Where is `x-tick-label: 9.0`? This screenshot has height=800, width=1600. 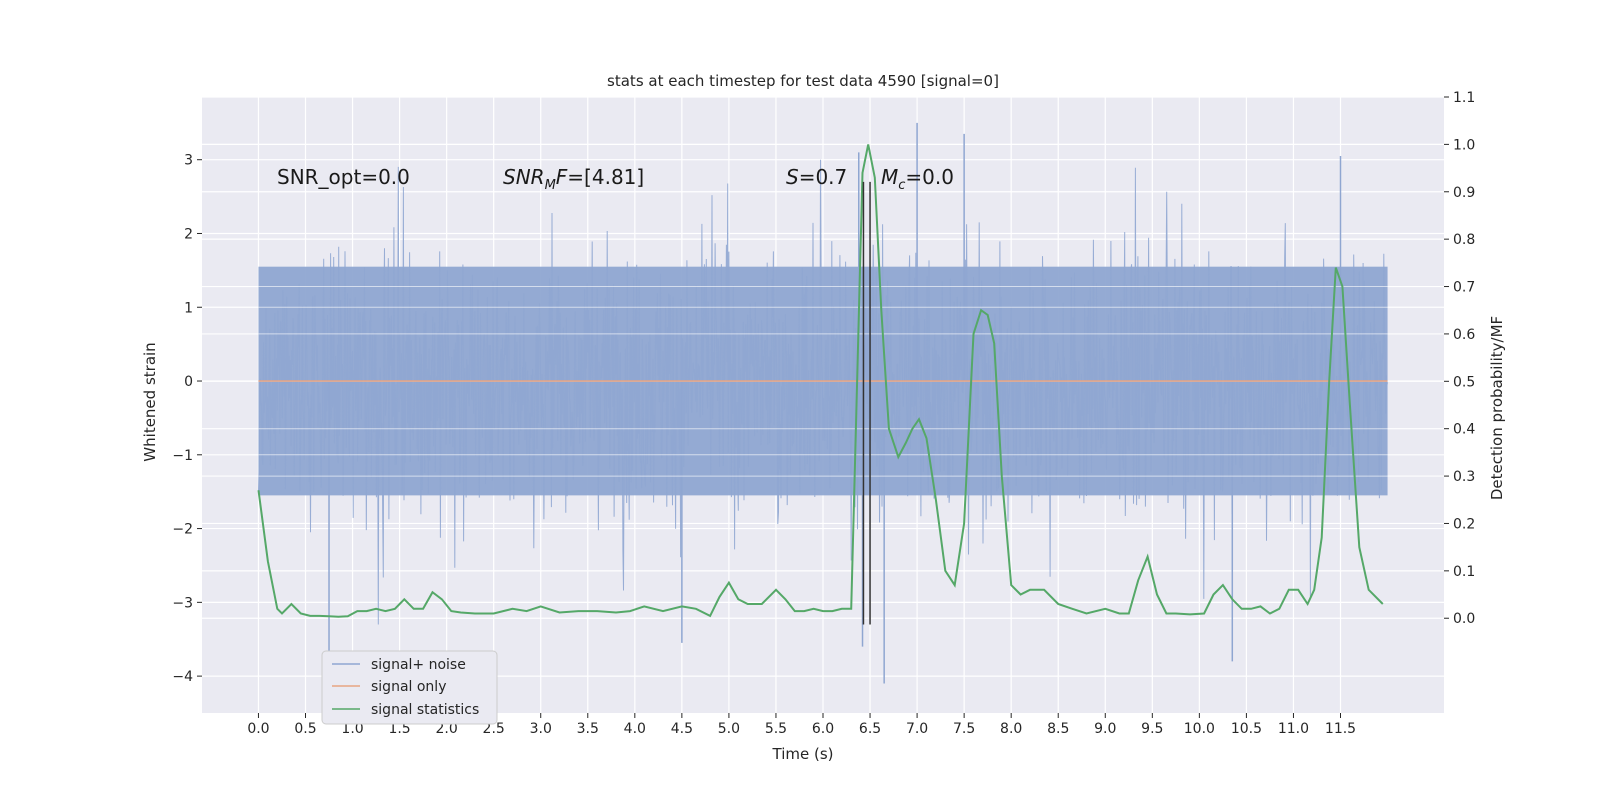
x-tick-label: 9.0 is located at coordinates (1105, 729).